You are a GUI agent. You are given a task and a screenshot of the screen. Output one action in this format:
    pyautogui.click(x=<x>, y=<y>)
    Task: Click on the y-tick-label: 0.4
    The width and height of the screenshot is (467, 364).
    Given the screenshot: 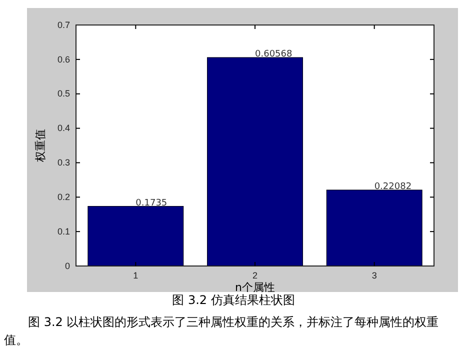 What is the action you would take?
    pyautogui.click(x=63, y=128)
    